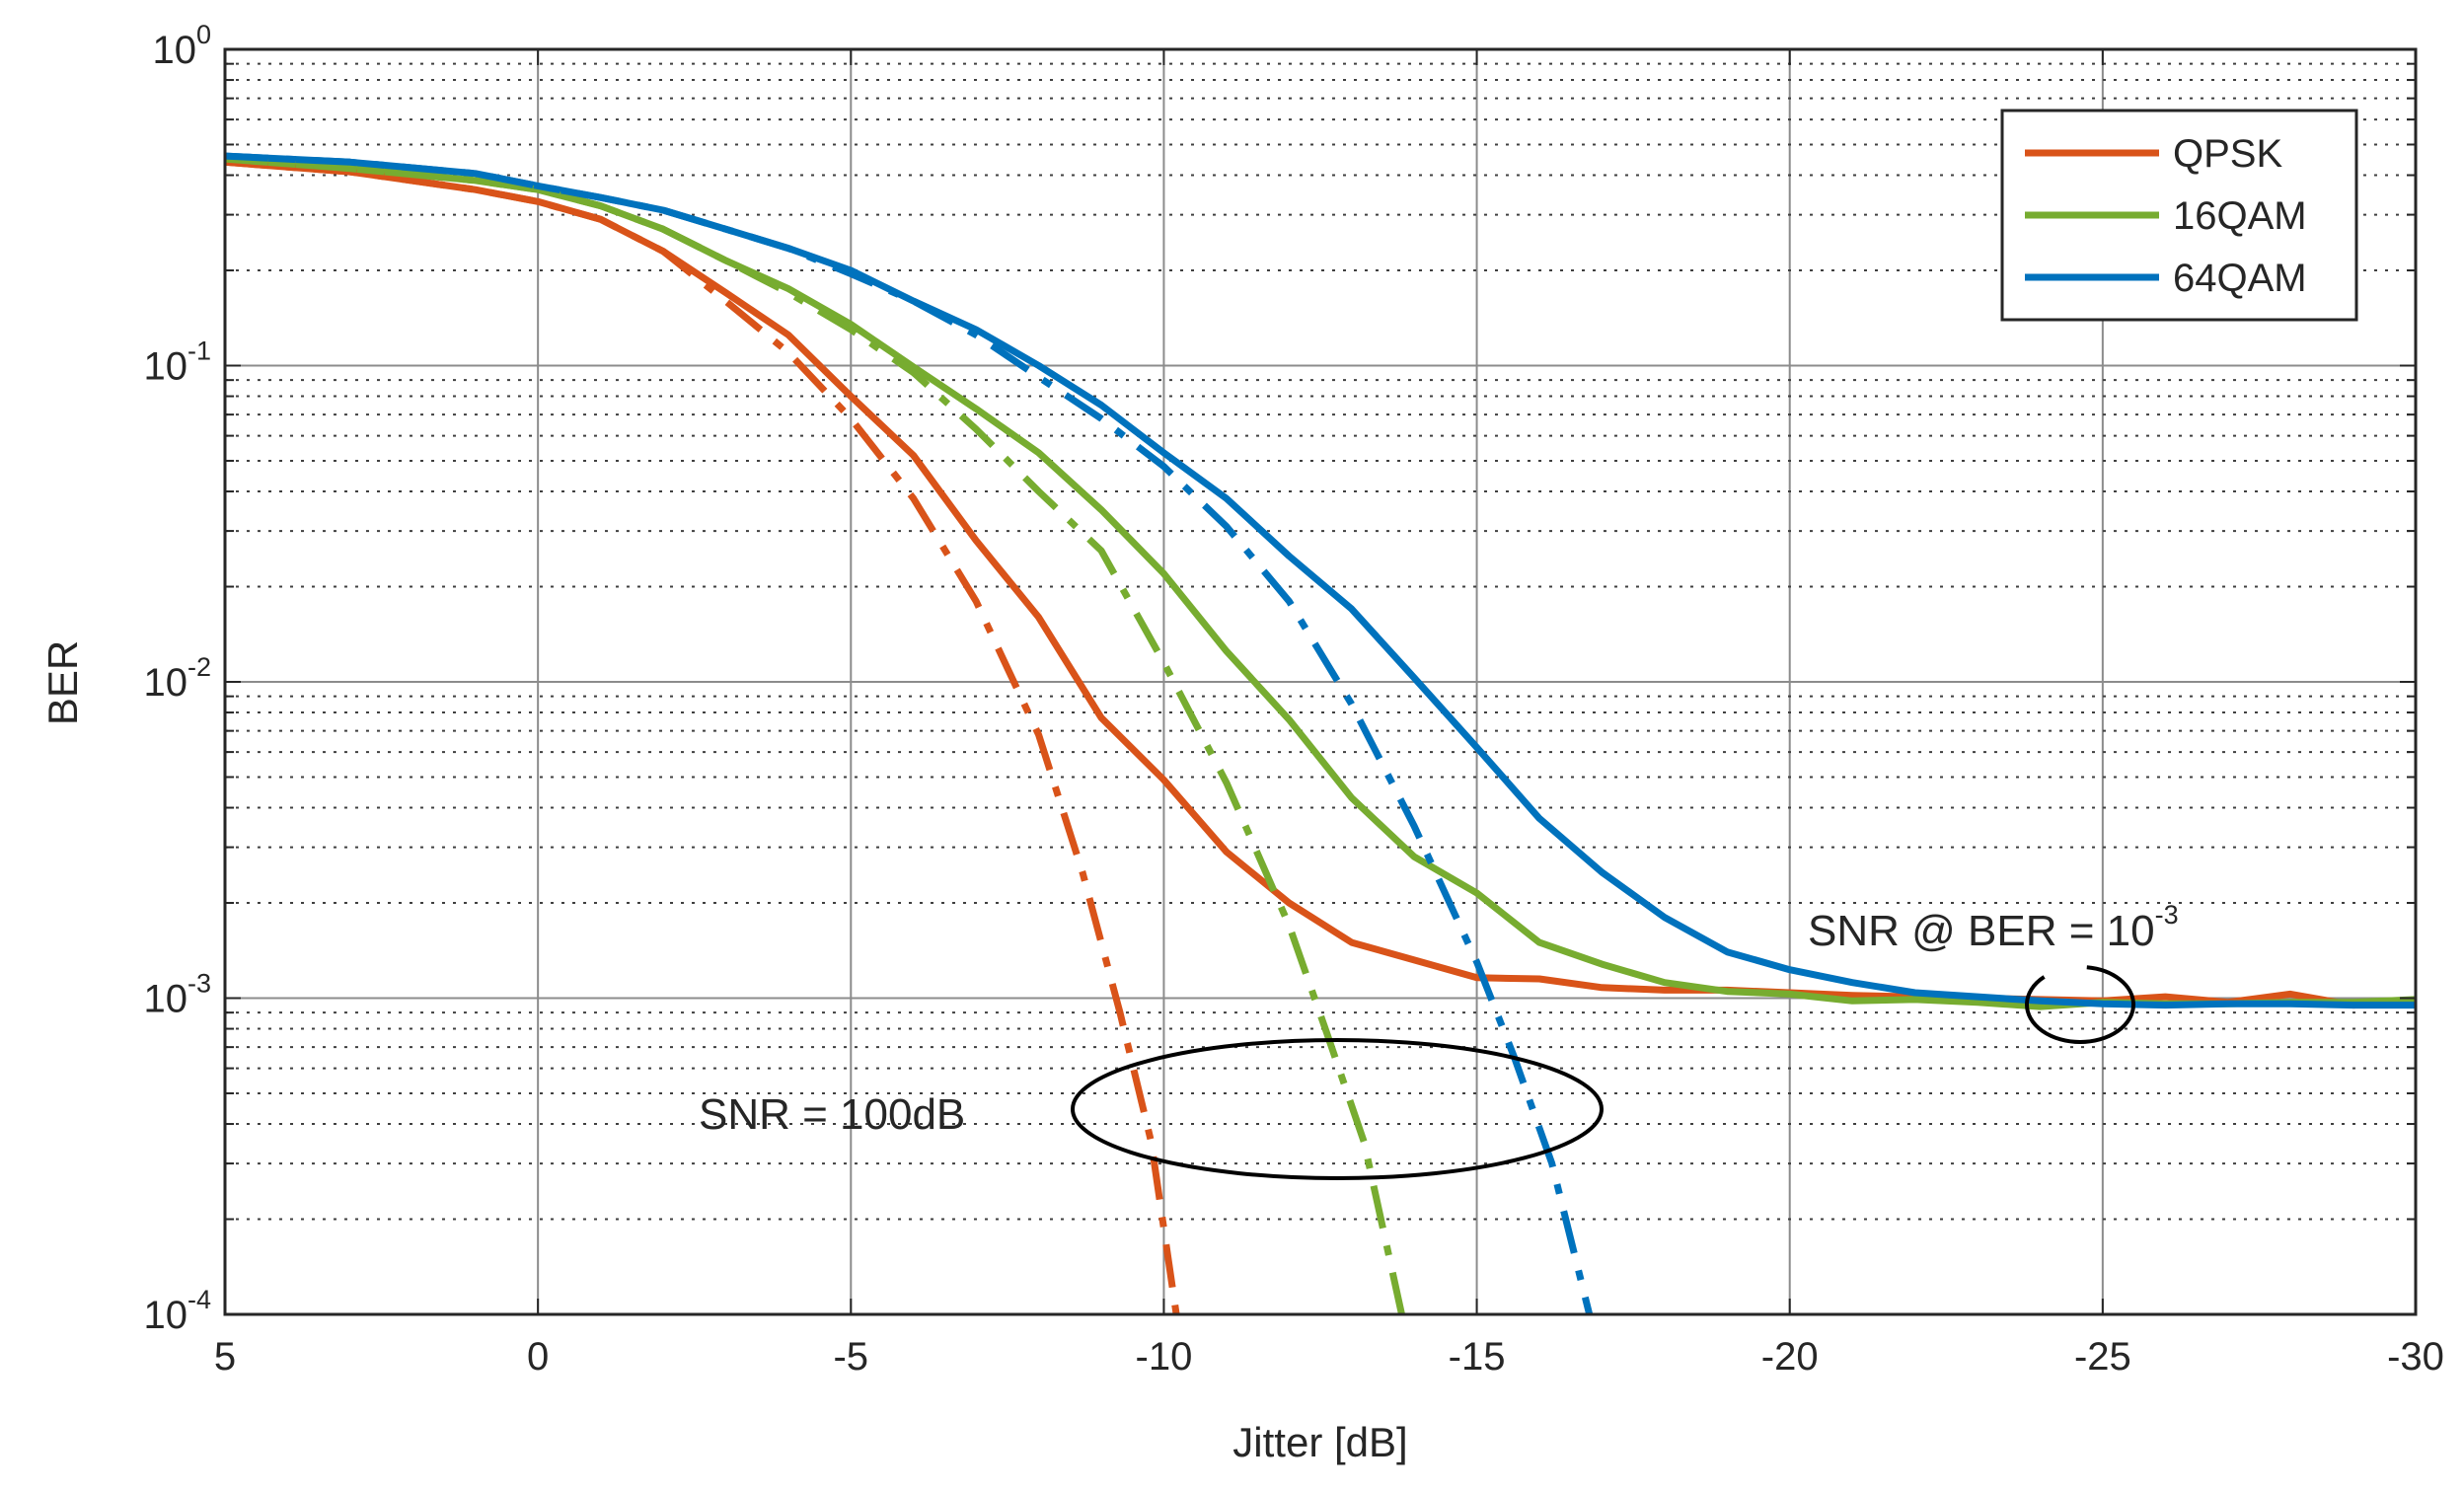  I want to click on y-tick-label-exp: -4, so click(199, 1299).